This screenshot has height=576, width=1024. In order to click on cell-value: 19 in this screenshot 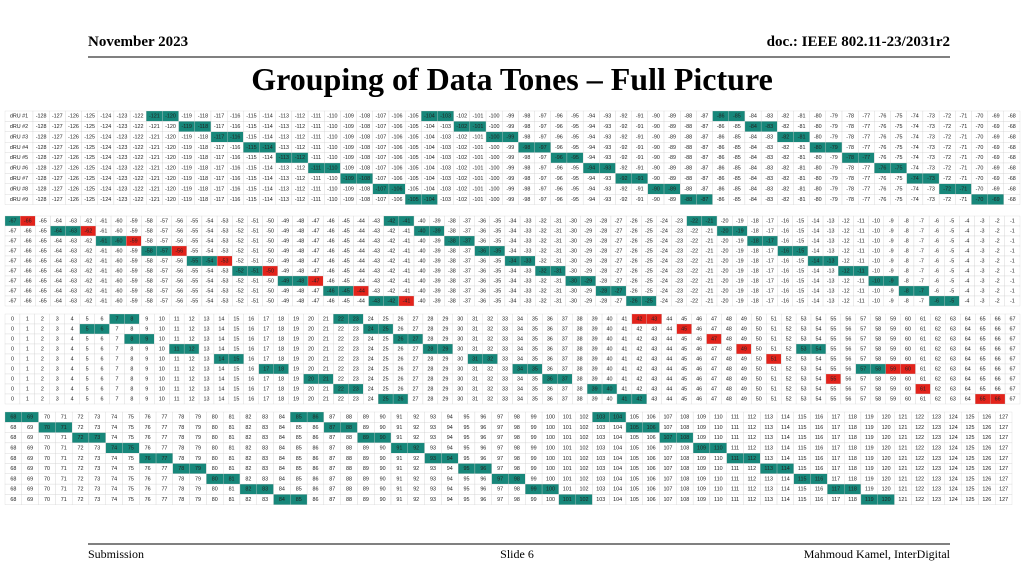, I will do `click(296, 379)`.